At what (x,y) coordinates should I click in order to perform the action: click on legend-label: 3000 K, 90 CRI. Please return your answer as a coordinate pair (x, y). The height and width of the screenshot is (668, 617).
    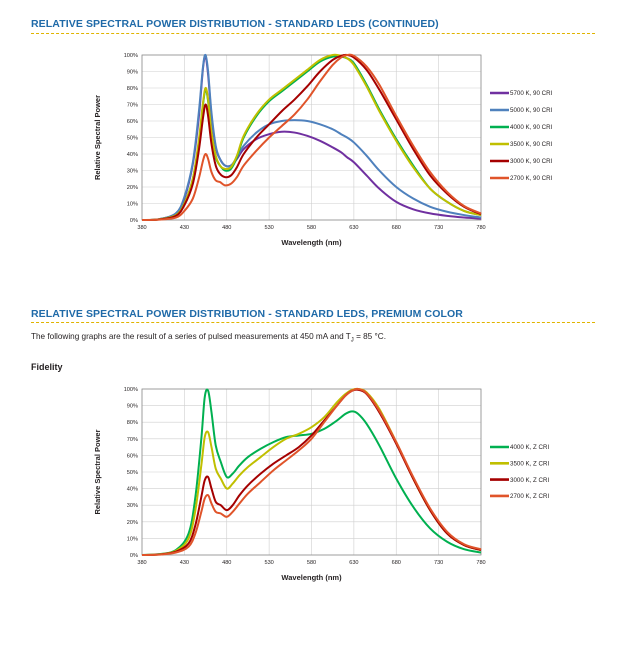
    Looking at the image, I should click on (531, 161).